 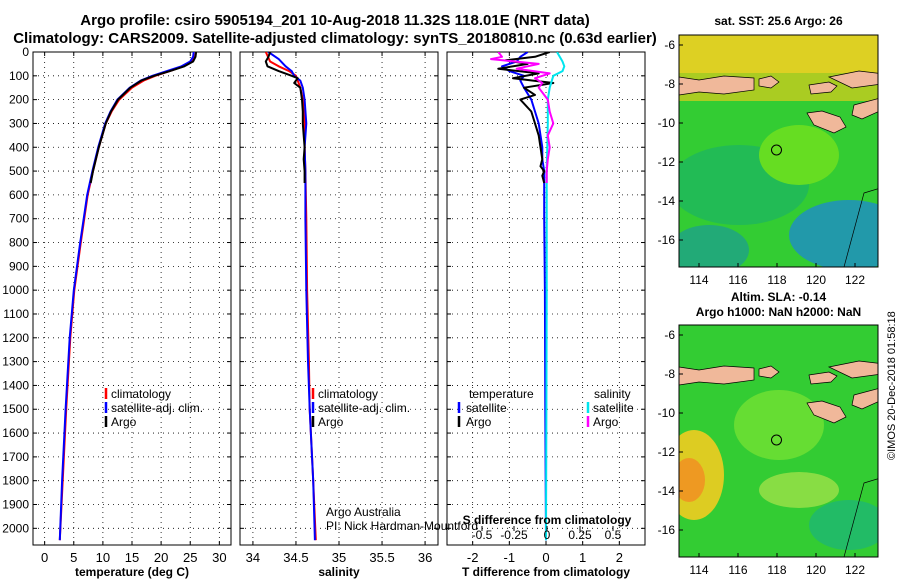 What do you see at coordinates (776, 280) in the screenshot?
I see `map-x-tick-label: 118` at bounding box center [776, 280].